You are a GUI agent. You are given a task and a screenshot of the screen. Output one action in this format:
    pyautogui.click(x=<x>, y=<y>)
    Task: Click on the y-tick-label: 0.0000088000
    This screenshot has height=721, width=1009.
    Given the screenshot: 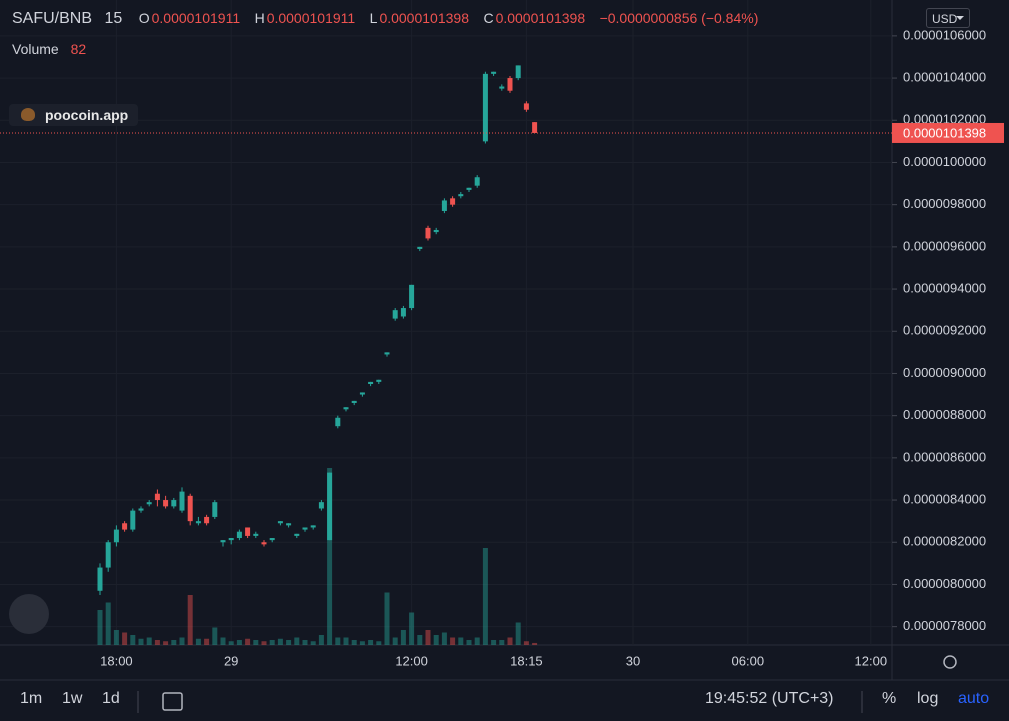 What is the action you would take?
    pyautogui.click(x=944, y=414)
    